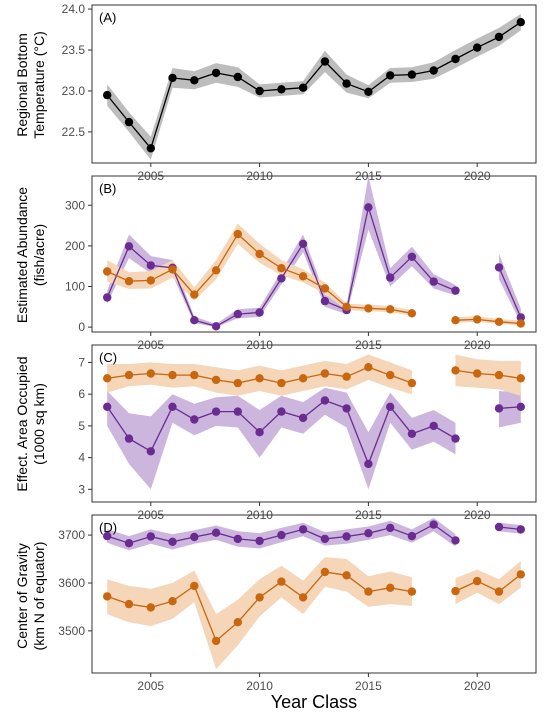  Describe the element at coordinates (81, 394) in the screenshot. I see `y-tick-label: 6` at that location.